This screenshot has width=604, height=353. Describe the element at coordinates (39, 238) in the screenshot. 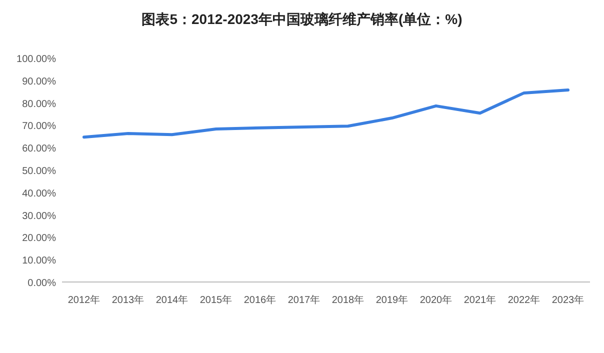

I see `y-tick-label: 20.00%` at that location.